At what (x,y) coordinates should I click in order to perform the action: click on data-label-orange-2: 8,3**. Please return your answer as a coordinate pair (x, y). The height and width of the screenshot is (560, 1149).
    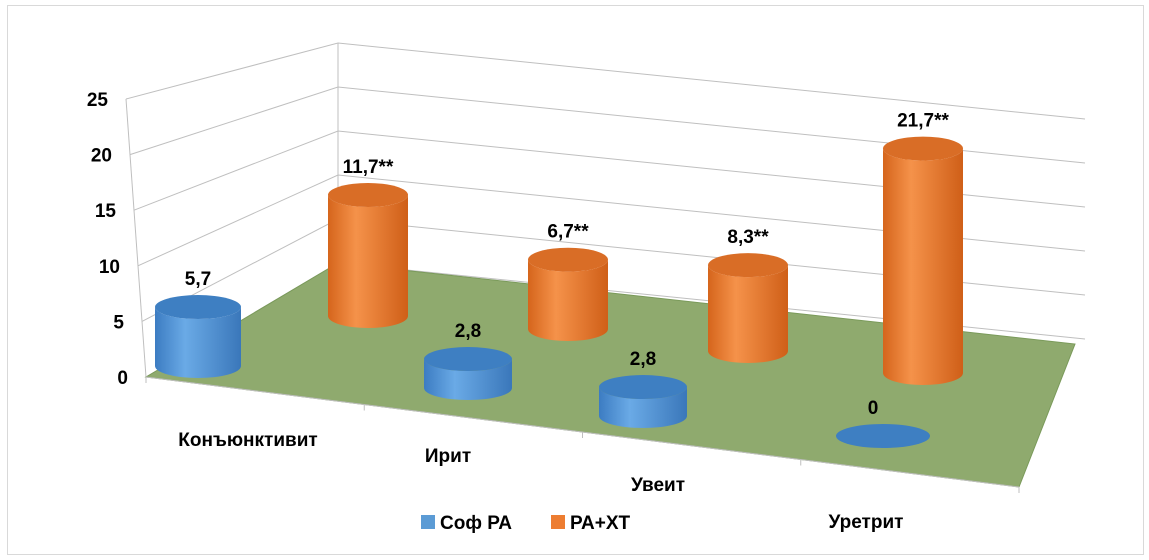
    Looking at the image, I should click on (748, 237).